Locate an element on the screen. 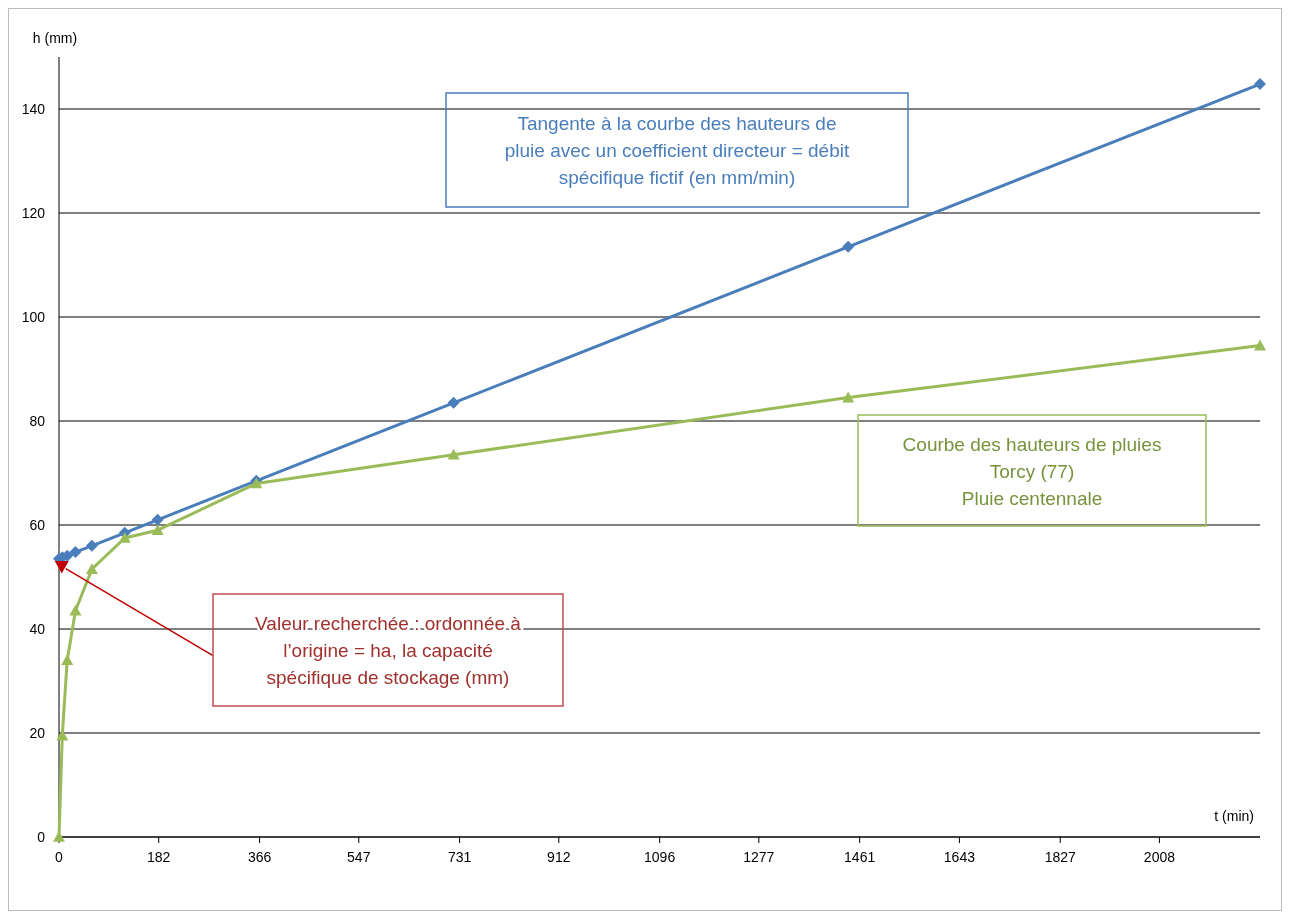 This screenshot has width=1290, height=919. y-tick-label: 120 is located at coordinates (33, 213).